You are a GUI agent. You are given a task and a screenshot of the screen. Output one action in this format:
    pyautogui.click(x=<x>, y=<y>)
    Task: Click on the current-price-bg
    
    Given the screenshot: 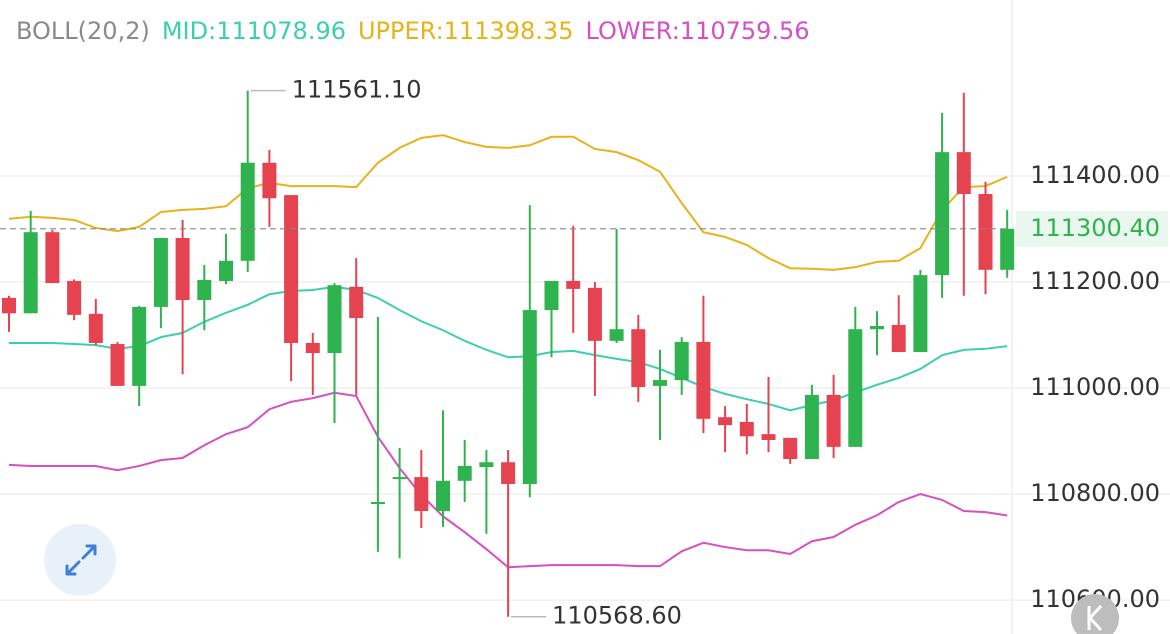 What is the action you would take?
    pyautogui.click(x=1092, y=228)
    